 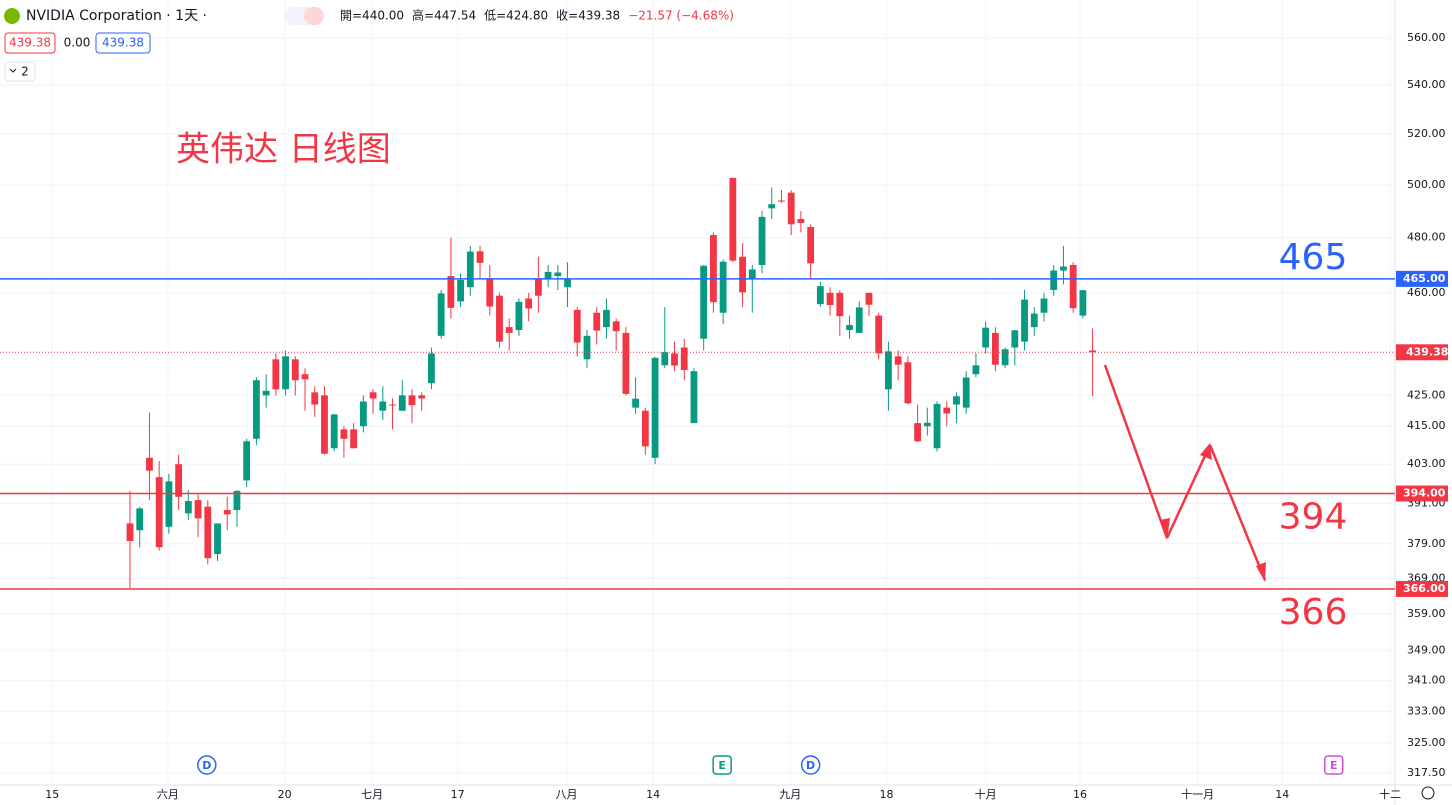 I want to click on x-tick-label: 十一月, so click(x=1197, y=794).